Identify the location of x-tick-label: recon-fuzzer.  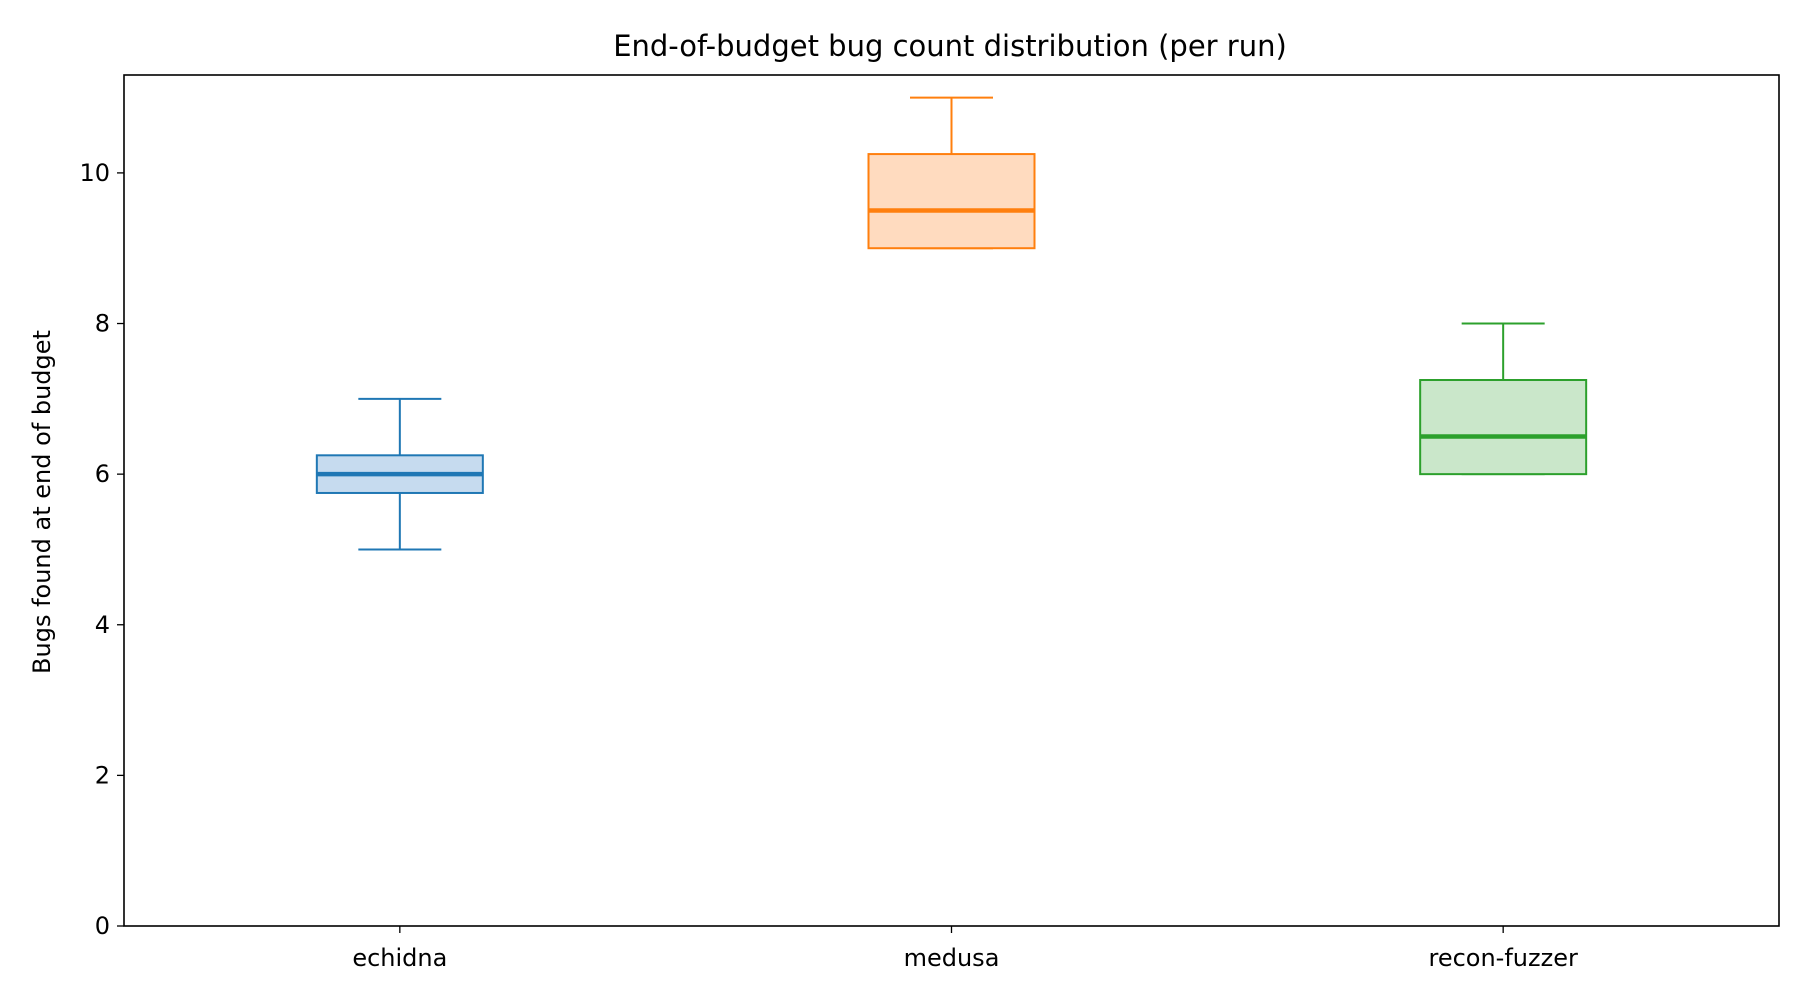
(1502, 958).